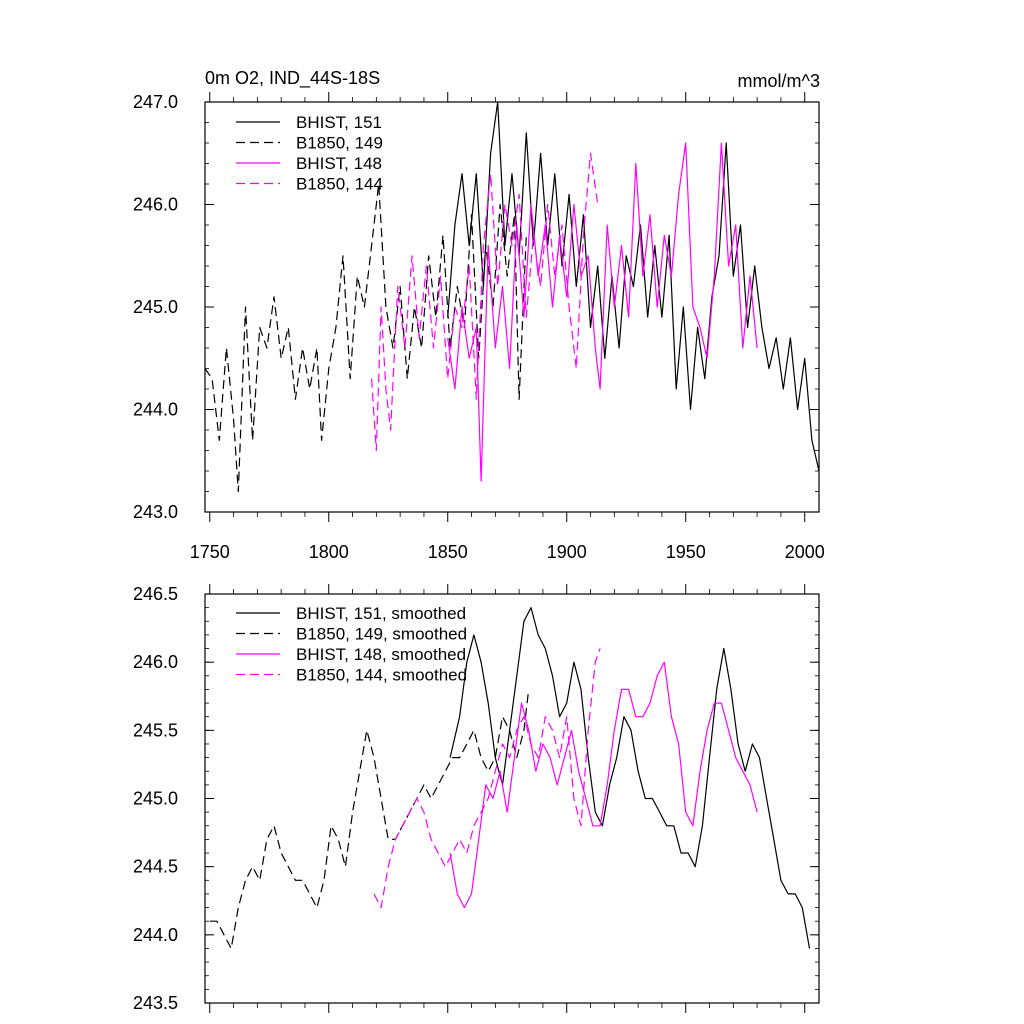  I want to click on bottom-ytick-label: 244.0, so click(155, 935).